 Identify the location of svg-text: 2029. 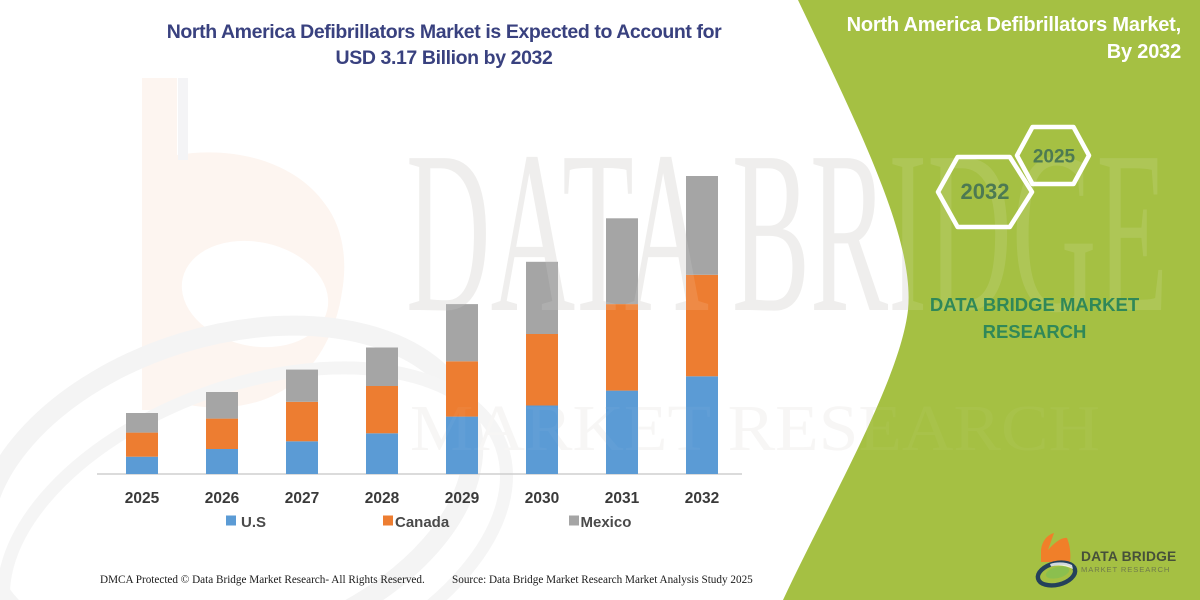
(462, 498).